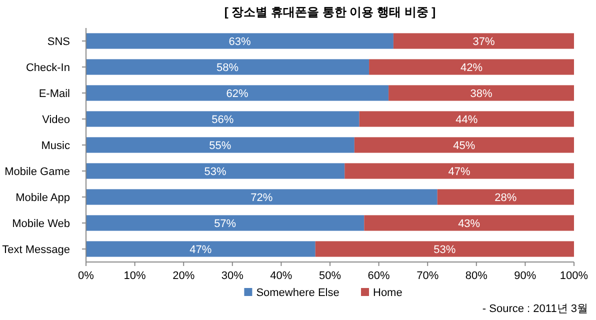 The image size is (596, 320). I want to click on data-label: 45%, so click(464, 146).